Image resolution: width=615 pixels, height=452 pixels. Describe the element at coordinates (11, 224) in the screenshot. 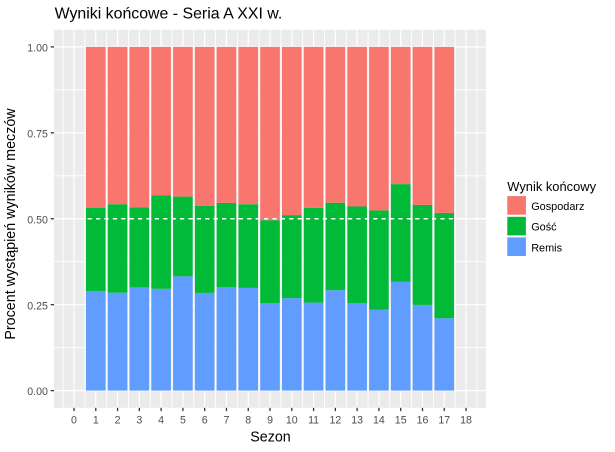

I see `svg-text:Procent wystąpień wyników mecz: Procent wystąpień wyników meczów` at that location.